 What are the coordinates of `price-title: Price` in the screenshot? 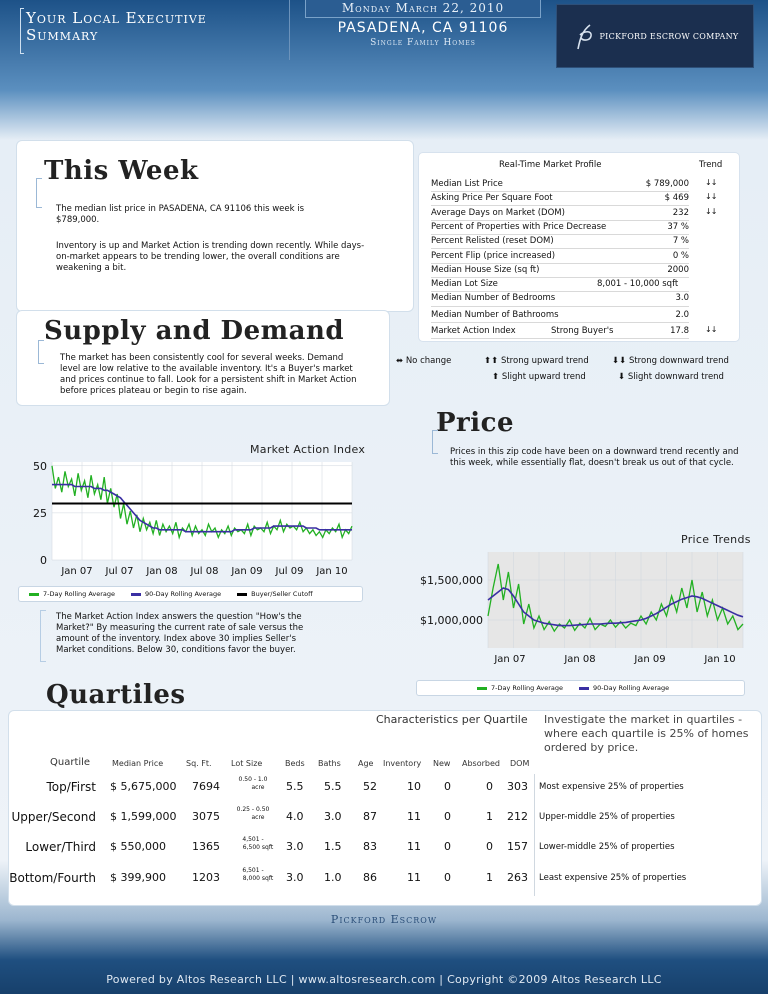 It's located at (475, 423).